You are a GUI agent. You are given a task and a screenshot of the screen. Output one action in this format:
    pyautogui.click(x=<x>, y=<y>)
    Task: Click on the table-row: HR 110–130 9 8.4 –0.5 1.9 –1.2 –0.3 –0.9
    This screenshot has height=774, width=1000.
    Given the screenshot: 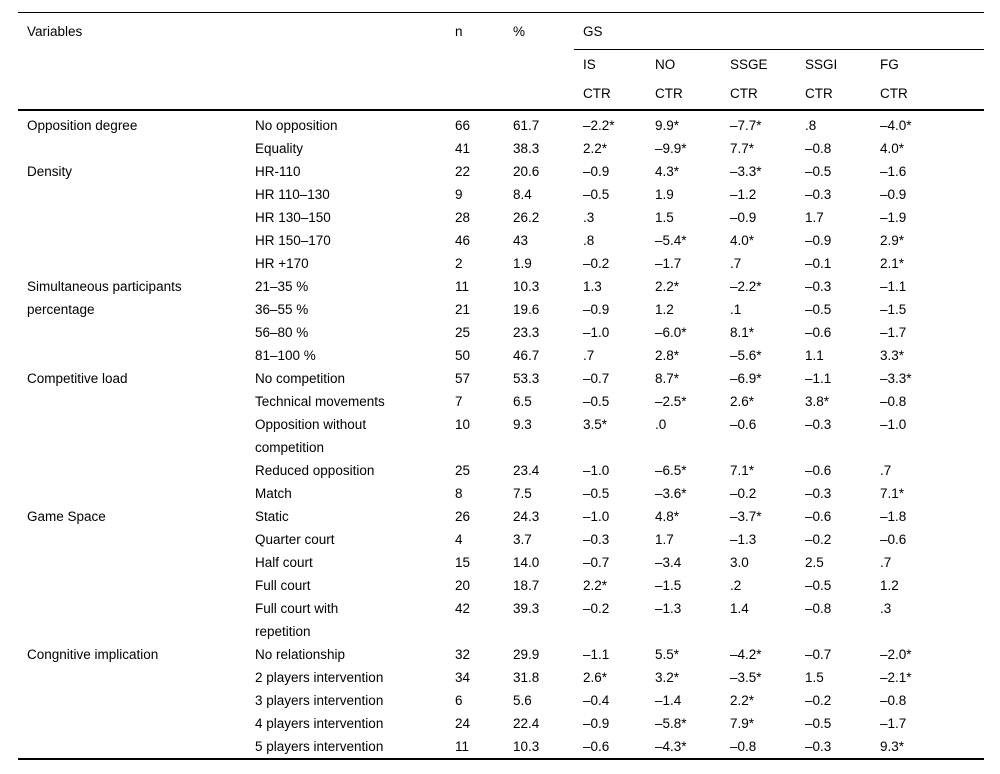 What is the action you would take?
    pyautogui.click(x=501, y=194)
    